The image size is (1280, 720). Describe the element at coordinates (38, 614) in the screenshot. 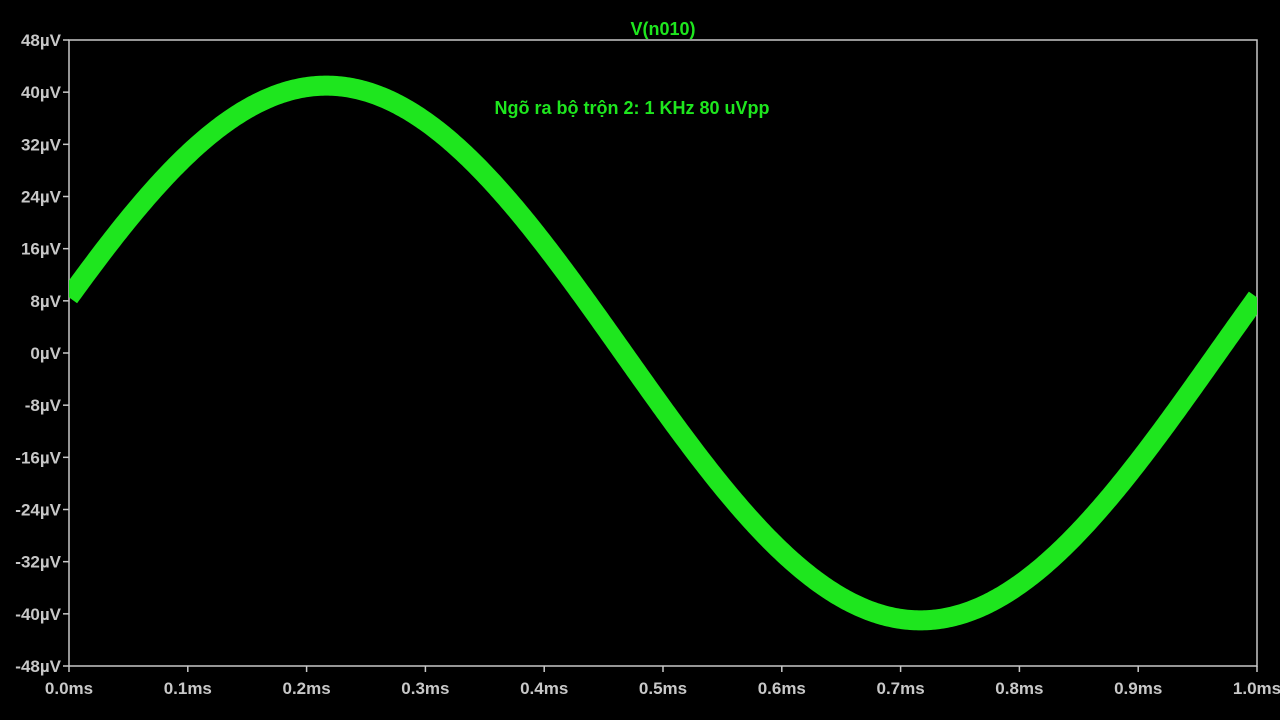

I see `y-tick-label: -40µV` at that location.